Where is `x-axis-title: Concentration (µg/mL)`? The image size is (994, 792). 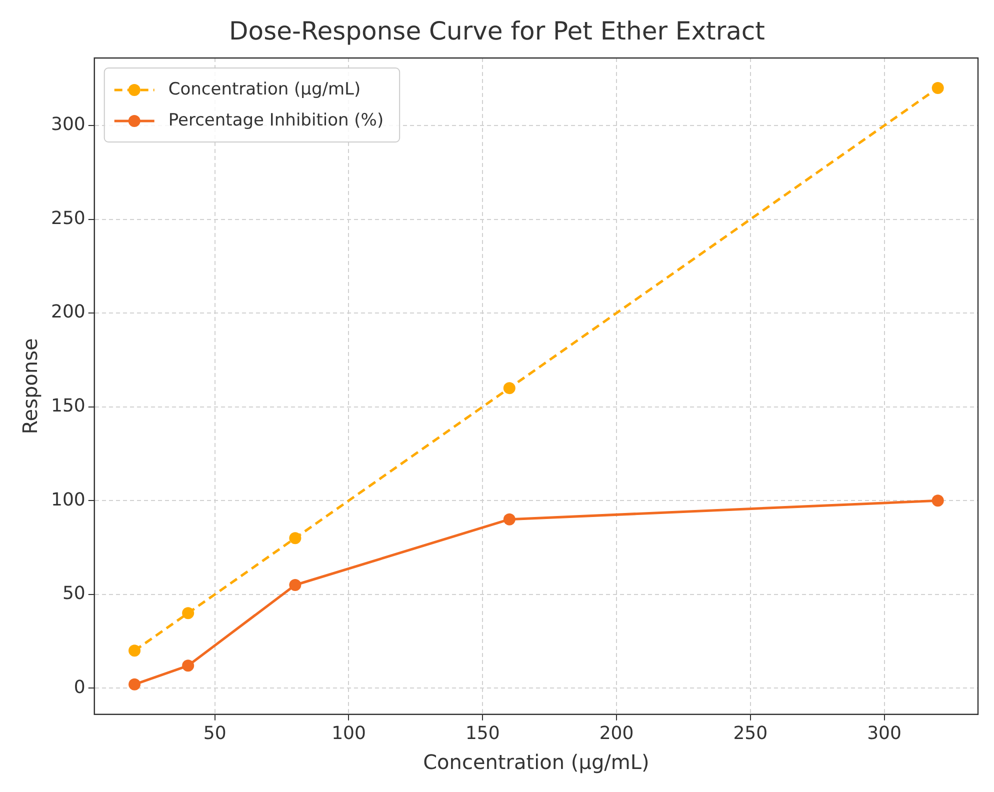
x-axis-title: Concentration (µg/mL) is located at coordinates (536, 762).